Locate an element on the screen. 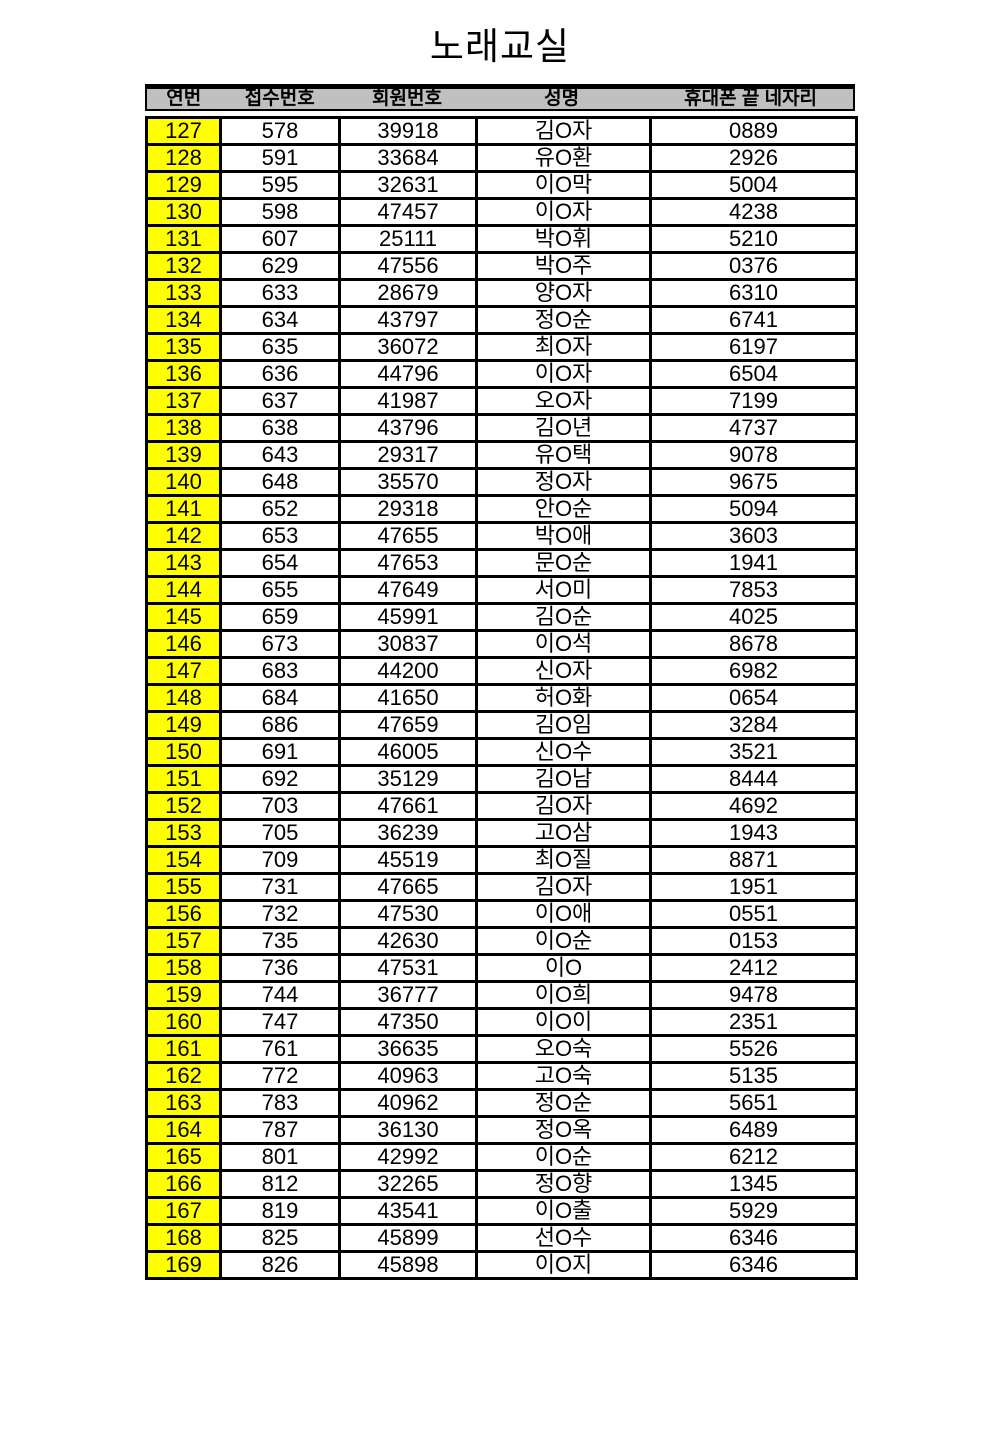 This screenshot has height=1440, width=1000. table-row: 141 652 29318 안O순 5094 is located at coordinates (501, 509).